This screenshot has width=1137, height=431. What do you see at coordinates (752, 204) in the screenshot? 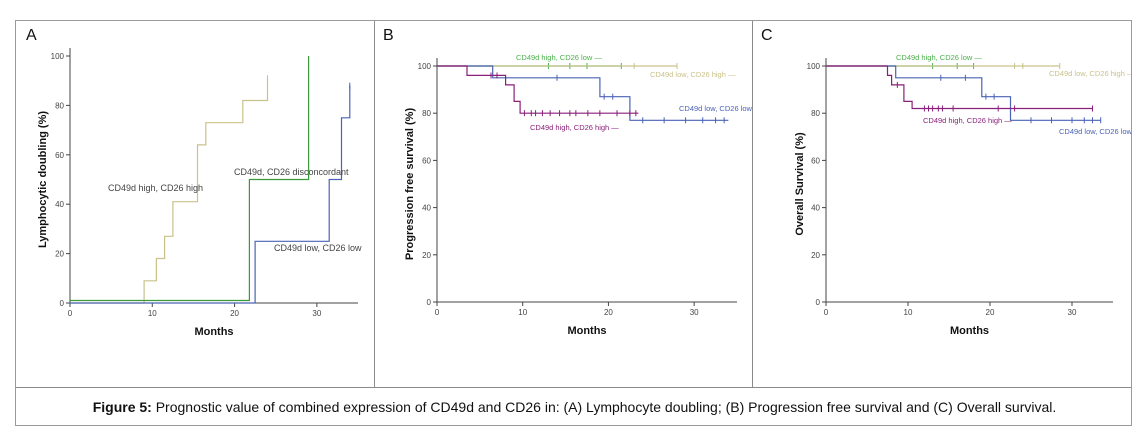
I see `panel-divider-bc` at bounding box center [752, 204].